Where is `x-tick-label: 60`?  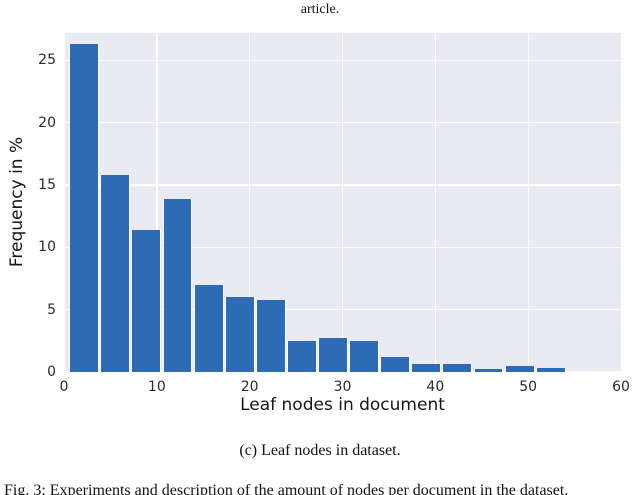
x-tick-label: 60 is located at coordinates (621, 387).